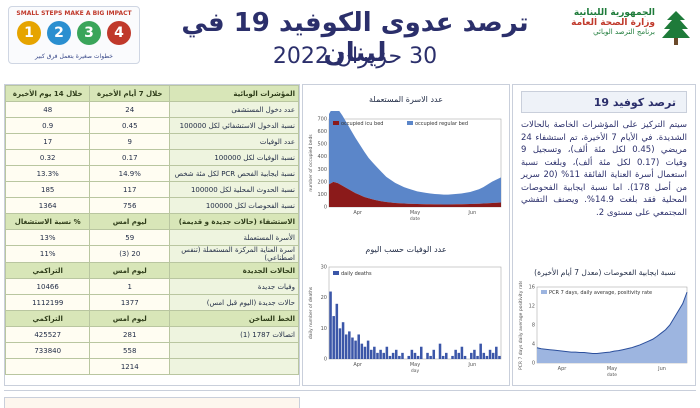 This screenshot has height=408, width=700. What do you see at coordinates (406, 249) in the screenshot?
I see `deaths-chart-title: عدد الوفيات حسب اليوم` at bounding box center [406, 249].